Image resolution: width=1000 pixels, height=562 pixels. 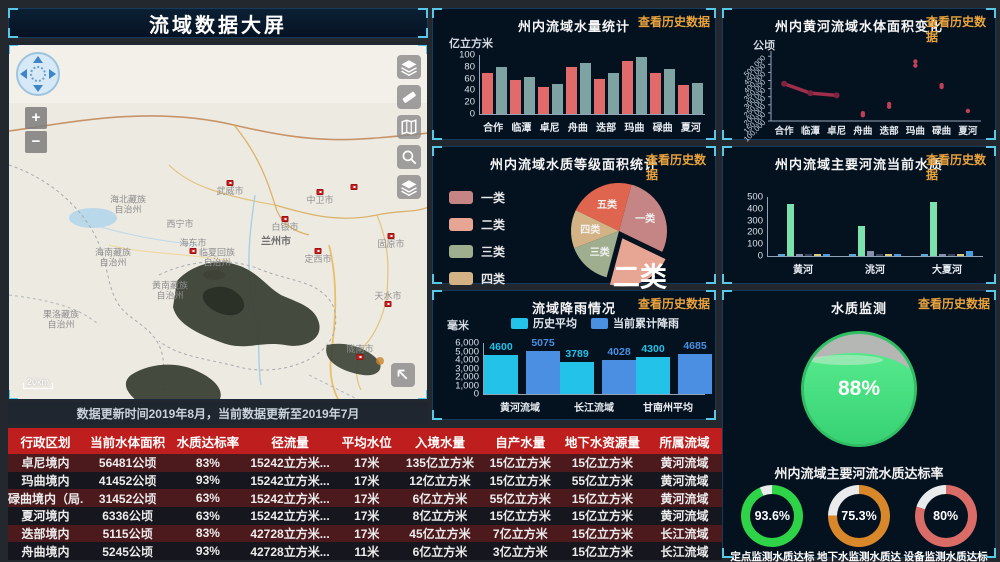 What do you see at coordinates (38, 74) in the screenshot?
I see `map-pan-control` at bounding box center [38, 74].